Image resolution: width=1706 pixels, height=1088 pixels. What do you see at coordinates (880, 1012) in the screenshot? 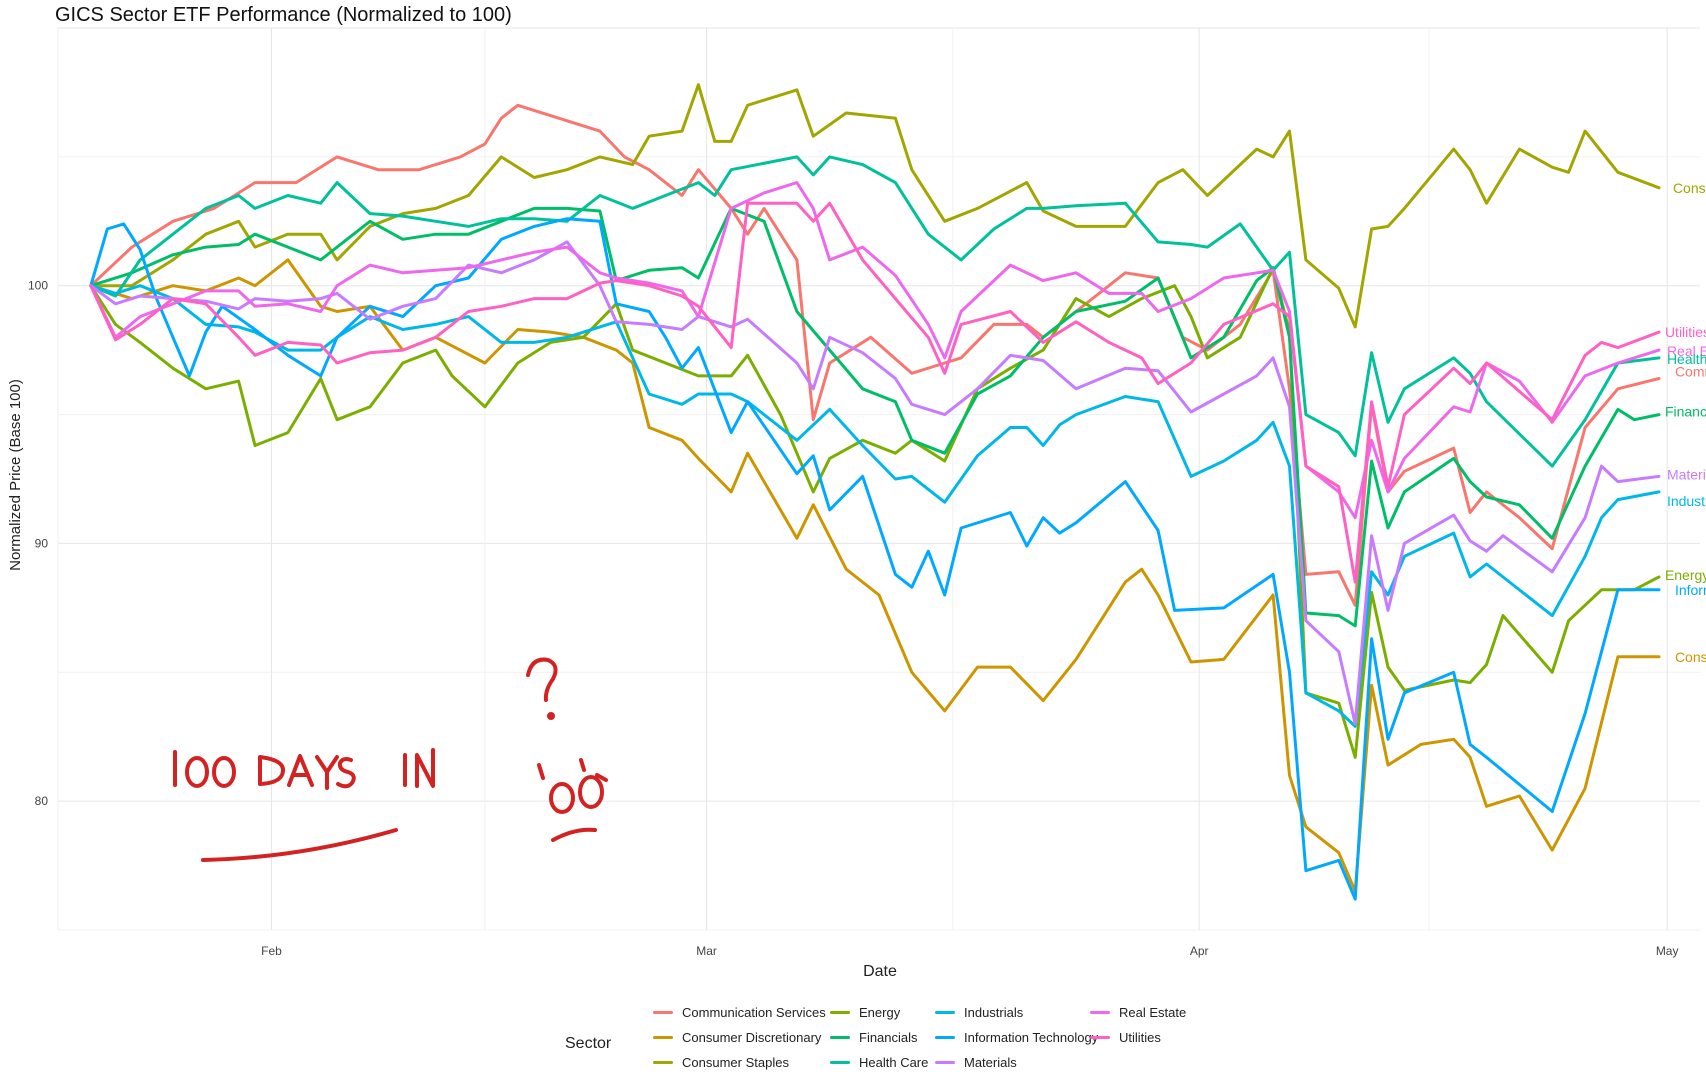
I see `legend-label: Energy` at bounding box center [880, 1012].